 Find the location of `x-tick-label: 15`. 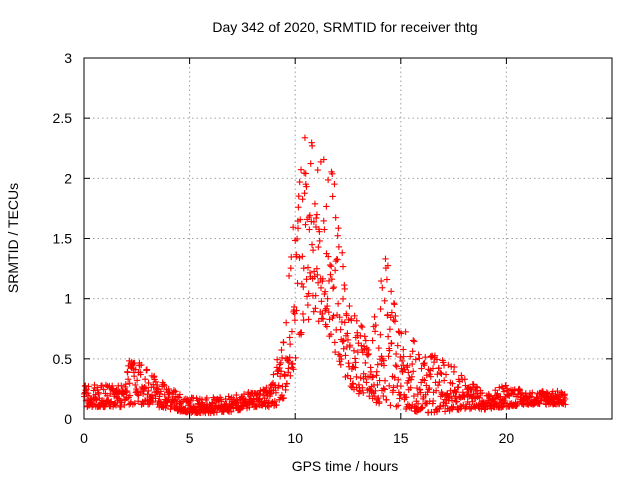

x-tick-label: 15 is located at coordinates (401, 438).